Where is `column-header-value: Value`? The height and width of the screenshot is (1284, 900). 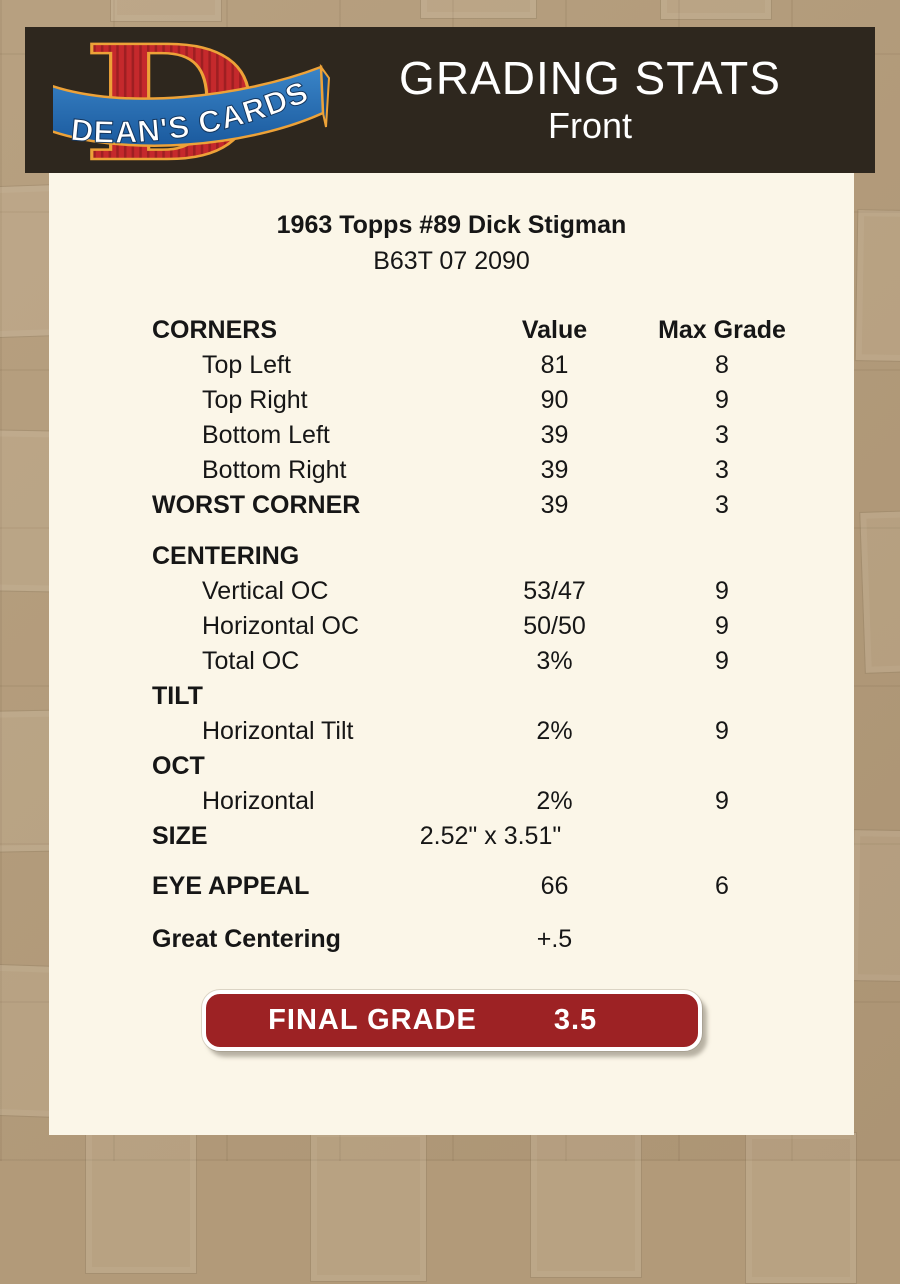 column-header-value: Value is located at coordinates (554, 330).